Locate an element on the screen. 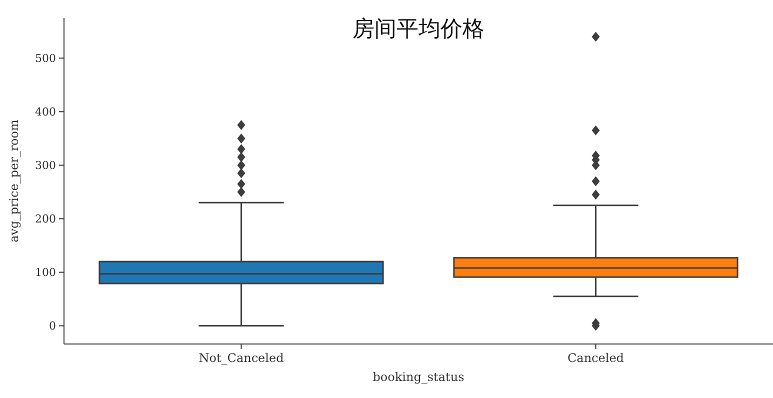  chart-title: 房间平均价格 is located at coordinates (418, 29).